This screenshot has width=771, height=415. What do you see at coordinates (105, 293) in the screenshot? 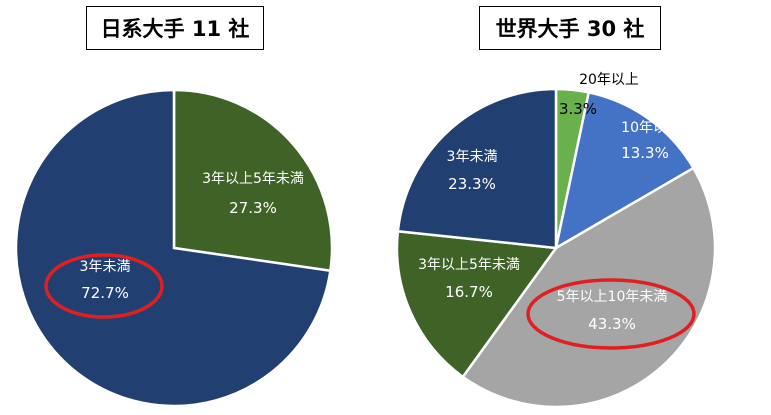
I see `left-slice-value-1: 72.7%` at bounding box center [105, 293].